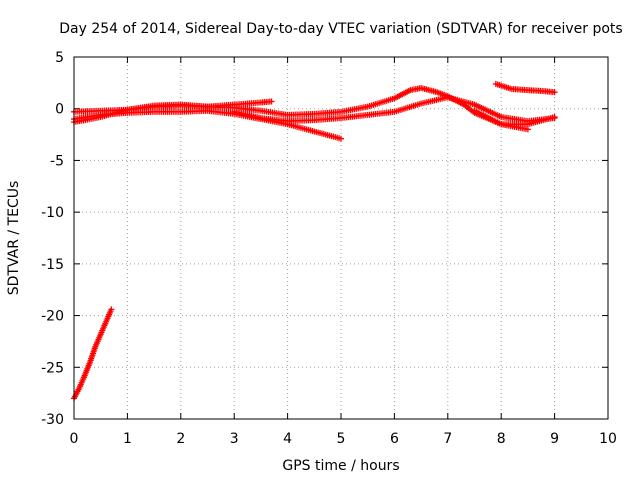 The image size is (640, 480). Describe the element at coordinates (52, 317) in the screenshot. I see `y-tick-label: -20` at that location.